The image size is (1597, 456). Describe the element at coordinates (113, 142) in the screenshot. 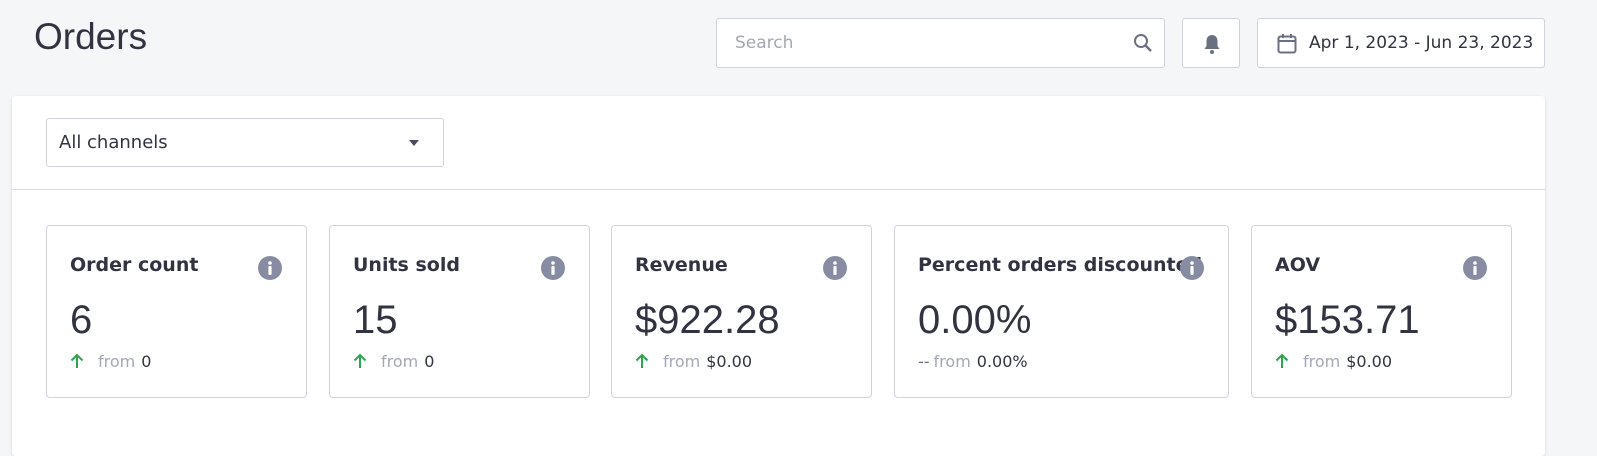

I see `channel-label: All channels` at that location.